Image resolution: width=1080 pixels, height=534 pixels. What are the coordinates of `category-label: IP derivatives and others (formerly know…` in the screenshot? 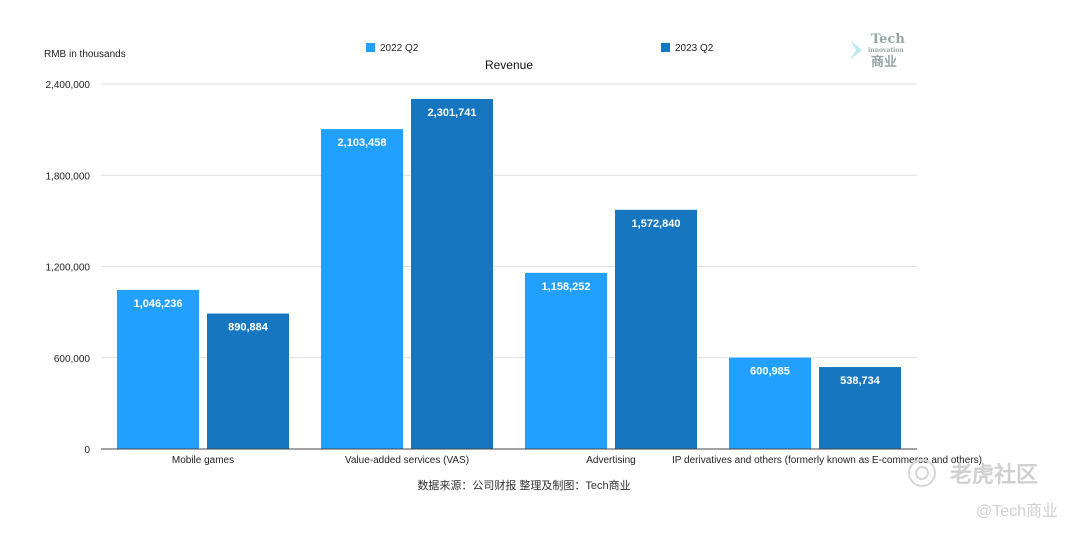 It's located at (827, 460).